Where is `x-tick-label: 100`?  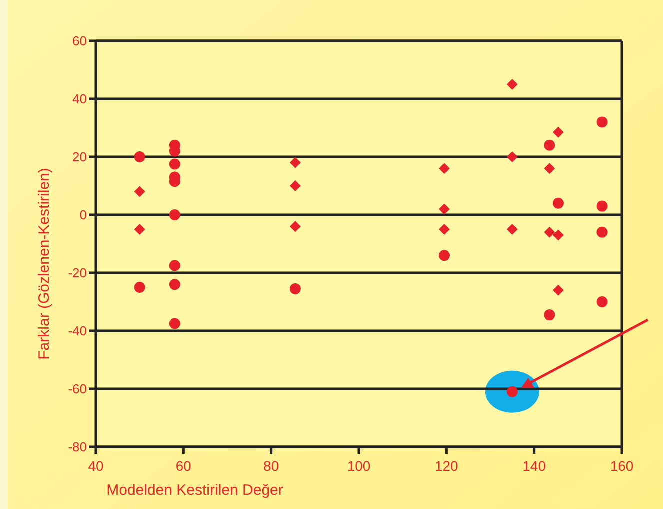 x-tick-label: 100 is located at coordinates (359, 466).